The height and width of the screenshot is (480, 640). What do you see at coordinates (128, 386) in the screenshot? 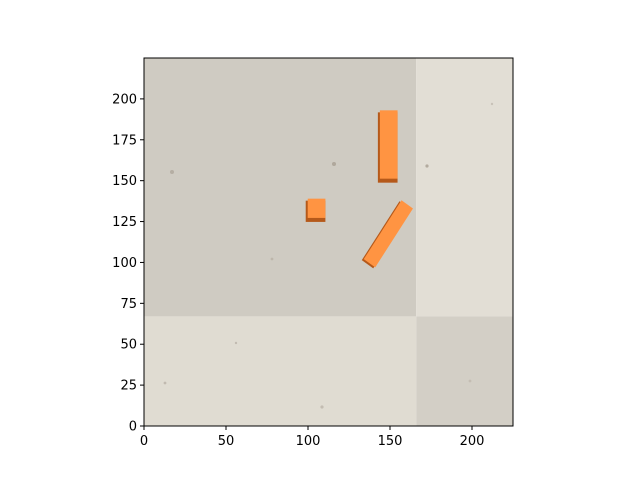
I see `y-tick-label: 25` at bounding box center [128, 386].